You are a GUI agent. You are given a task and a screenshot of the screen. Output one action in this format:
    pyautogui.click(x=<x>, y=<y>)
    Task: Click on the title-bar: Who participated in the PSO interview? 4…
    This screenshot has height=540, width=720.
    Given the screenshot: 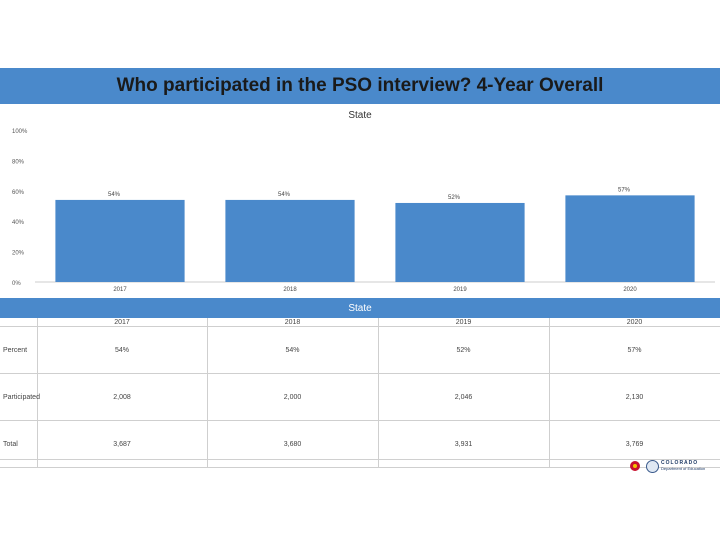 What is the action you would take?
    pyautogui.click(x=360, y=86)
    